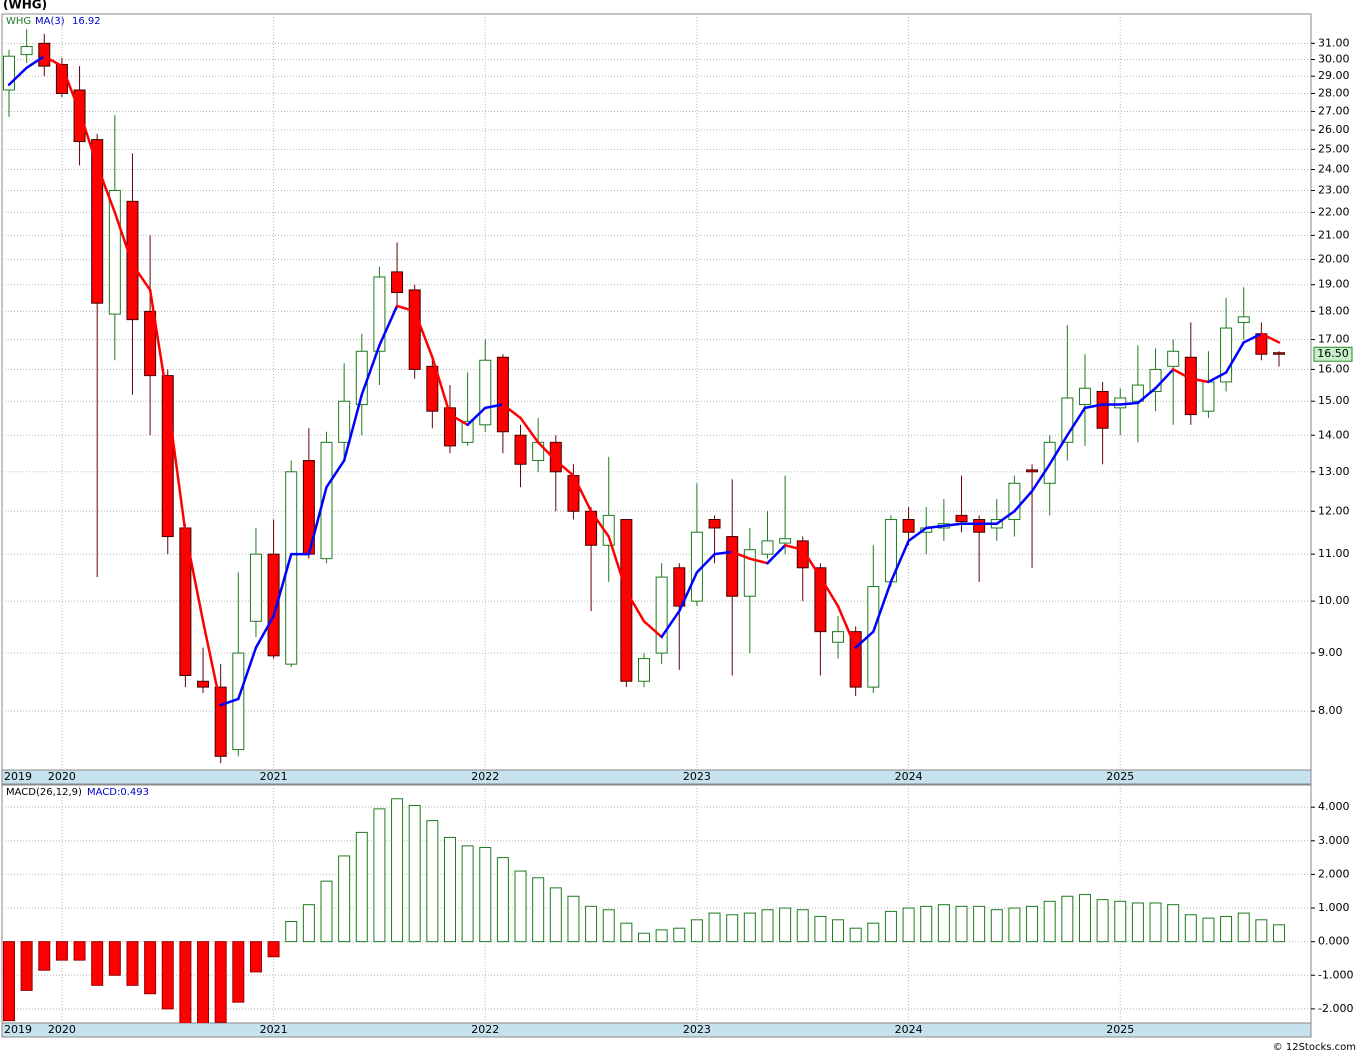 The height and width of the screenshot is (1056, 1360). What do you see at coordinates (1334, 169) in the screenshot?
I see `y-tick-label: 24.00` at bounding box center [1334, 169].